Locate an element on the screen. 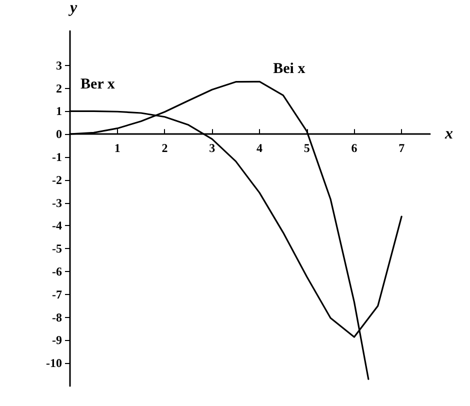 This screenshot has width=470, height=406. x-tick-label: 2 is located at coordinates (165, 148).